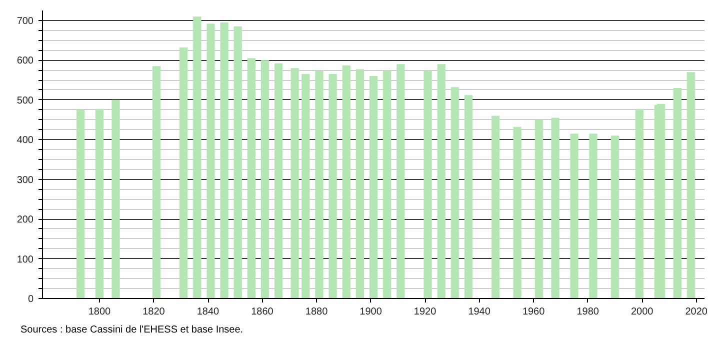  Describe the element at coordinates (25, 21) in the screenshot. I see `y-tick-label: 700` at that location.